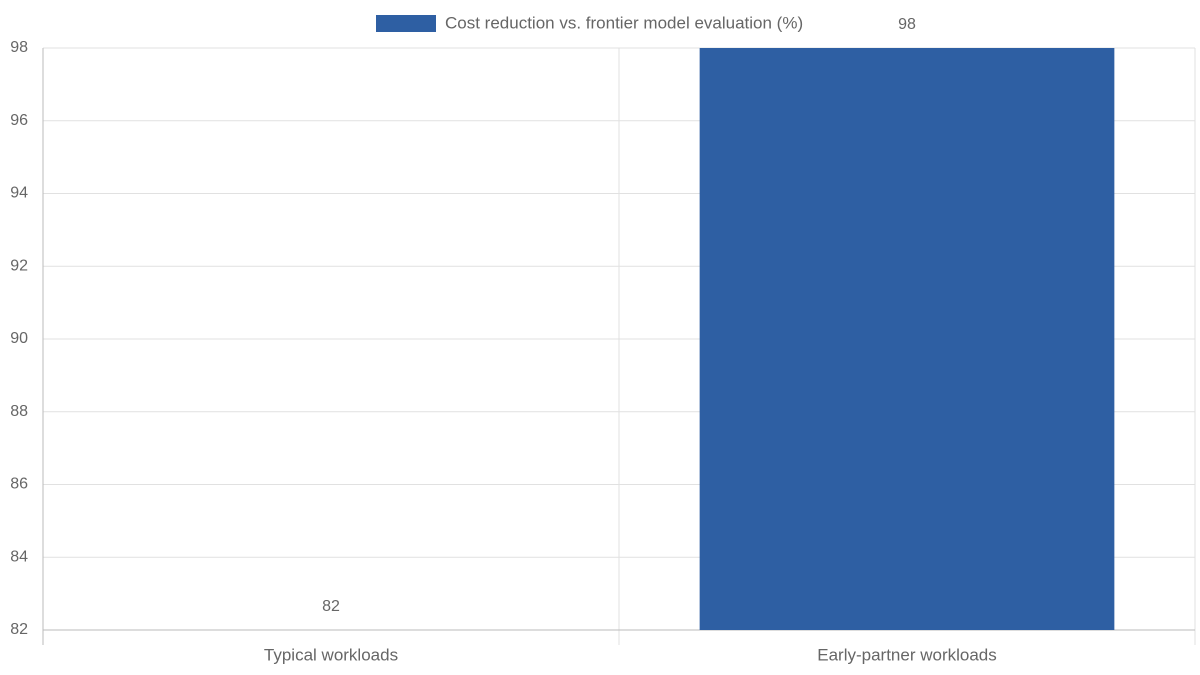  Describe the element at coordinates (19, 411) in the screenshot. I see `y-tick-label: 88` at that location.